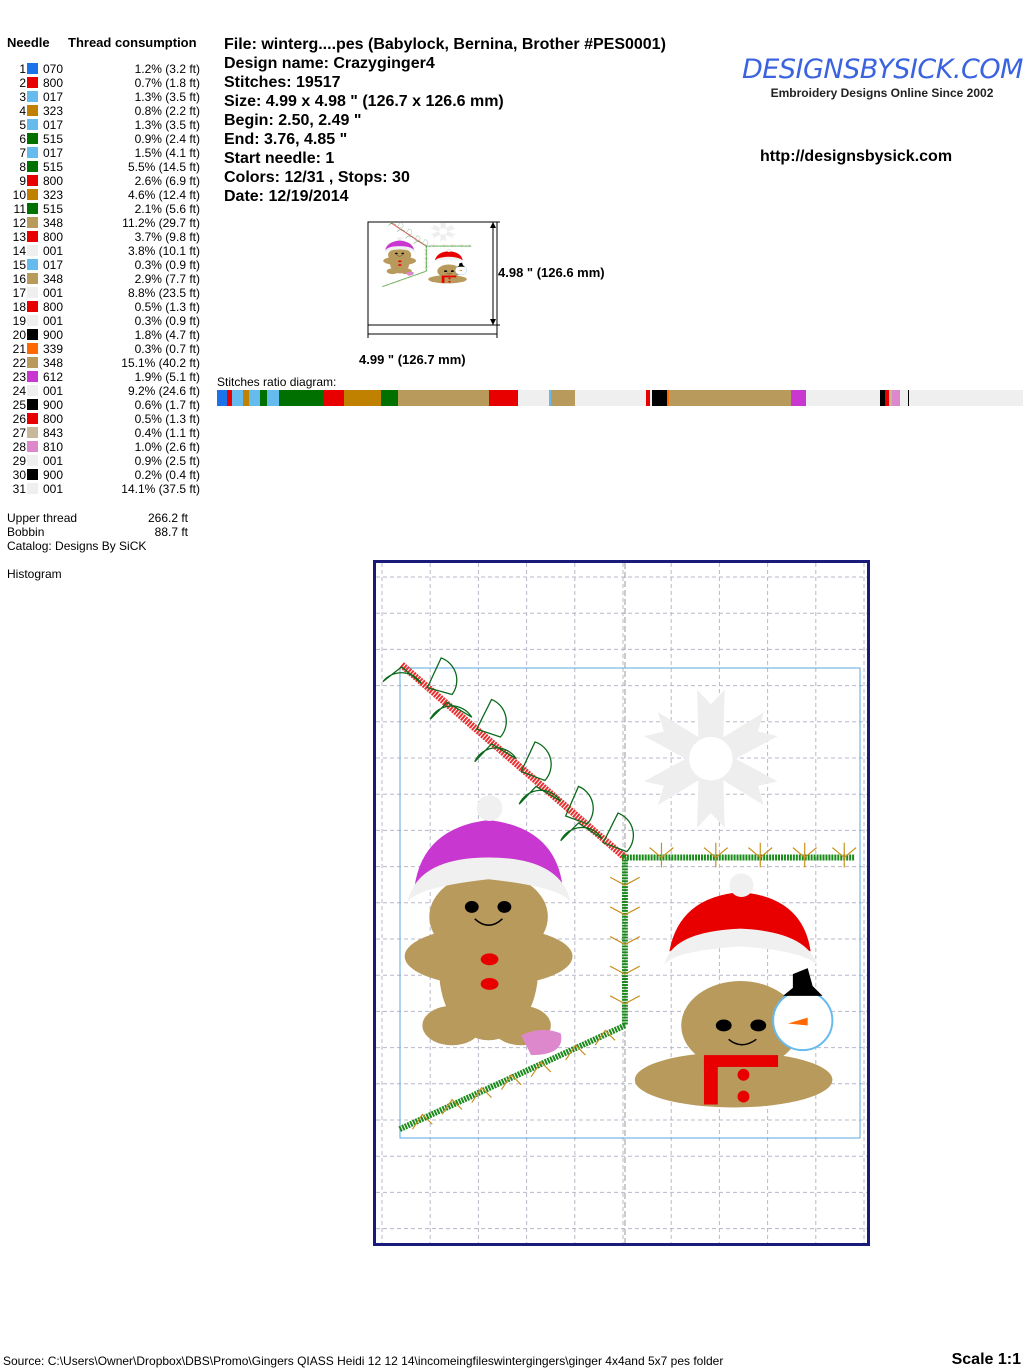 The height and width of the screenshot is (1370, 1024). Describe the element at coordinates (107, 69) in the screenshot. I see `needle-row: 1 070 1.2% (3.2 ft)` at that location.